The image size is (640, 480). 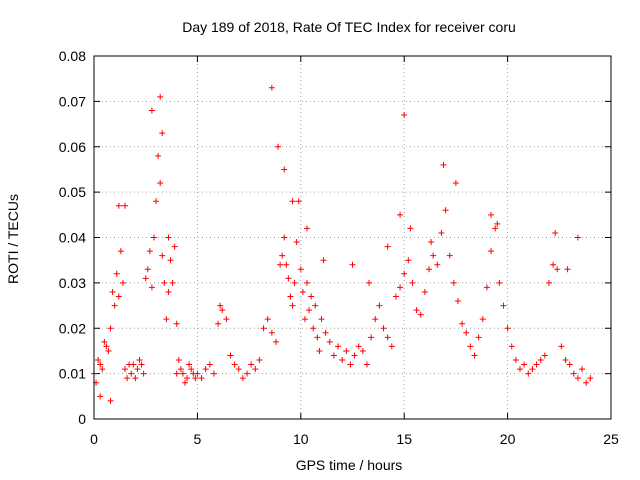 What do you see at coordinates (94, 439) in the screenshot?
I see `x-tick-label: 0` at bounding box center [94, 439].